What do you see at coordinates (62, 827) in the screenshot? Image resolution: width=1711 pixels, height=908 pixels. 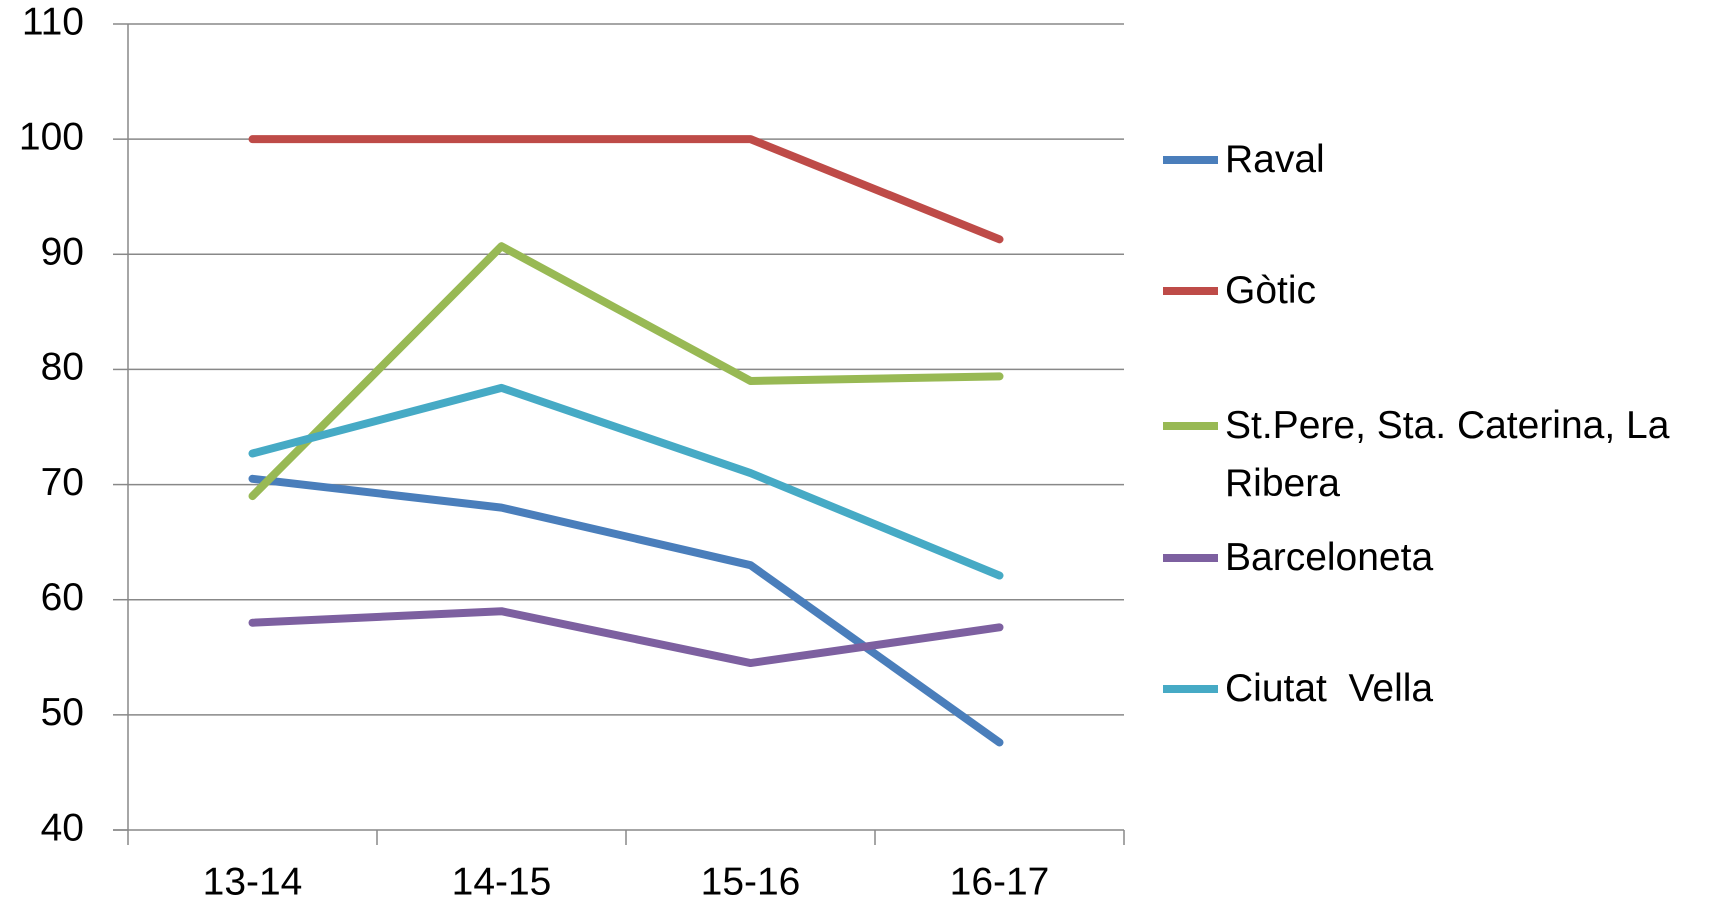 I see `y-tick-label: 40` at bounding box center [62, 827].